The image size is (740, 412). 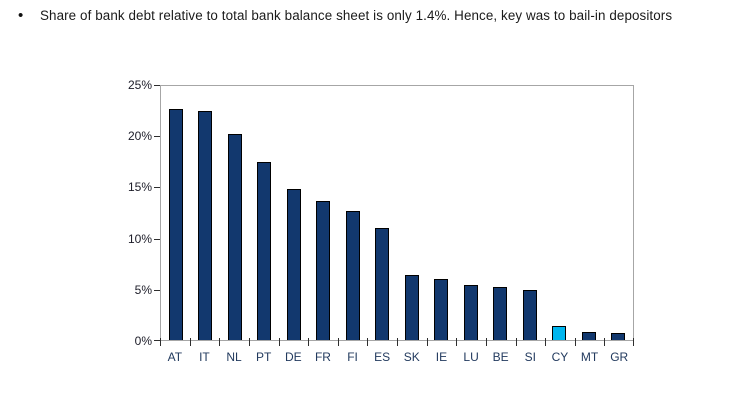 What do you see at coordinates (383, 213) in the screenshot?
I see `bar-cell-ES` at bounding box center [383, 213].